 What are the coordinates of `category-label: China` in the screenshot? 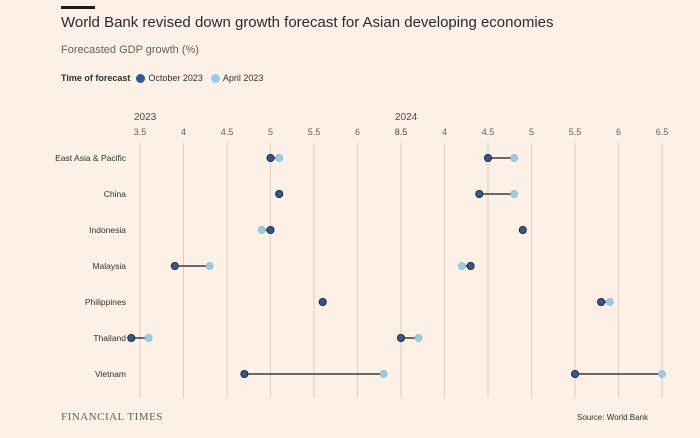 It's located at (115, 194).